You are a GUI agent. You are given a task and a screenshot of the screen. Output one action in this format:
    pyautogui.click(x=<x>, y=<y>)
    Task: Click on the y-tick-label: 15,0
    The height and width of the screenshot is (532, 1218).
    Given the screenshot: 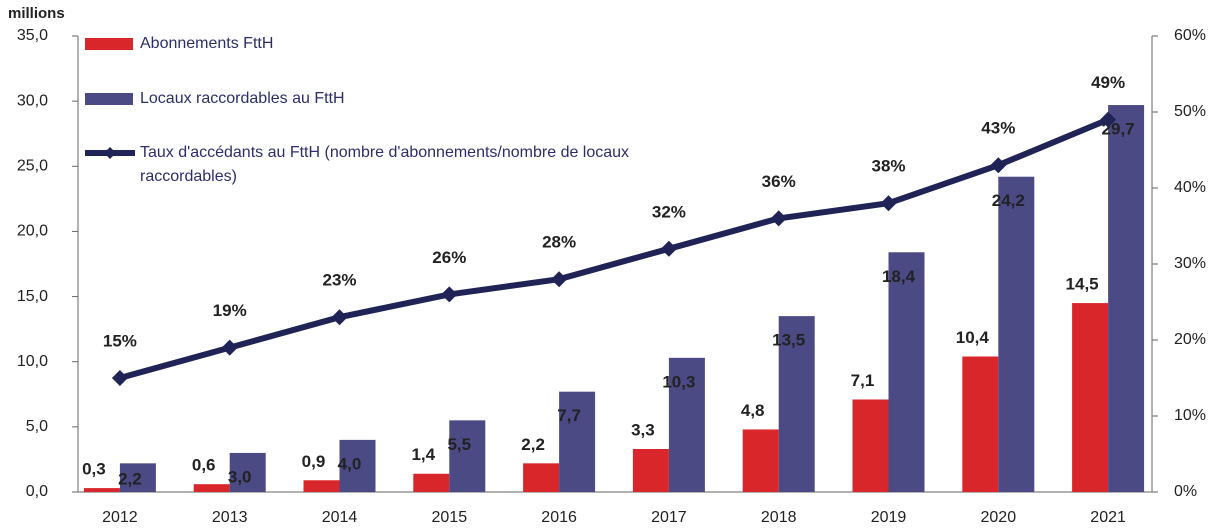 What is the action you would take?
    pyautogui.click(x=32, y=296)
    